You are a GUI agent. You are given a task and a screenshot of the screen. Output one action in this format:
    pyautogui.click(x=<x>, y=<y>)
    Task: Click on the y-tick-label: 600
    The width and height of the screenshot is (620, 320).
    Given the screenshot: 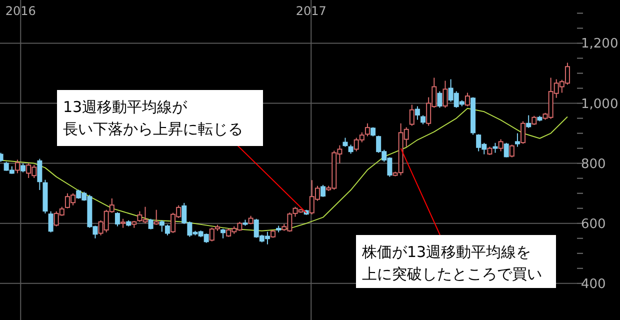 What is the action you would take?
    pyautogui.click(x=593, y=224)
    